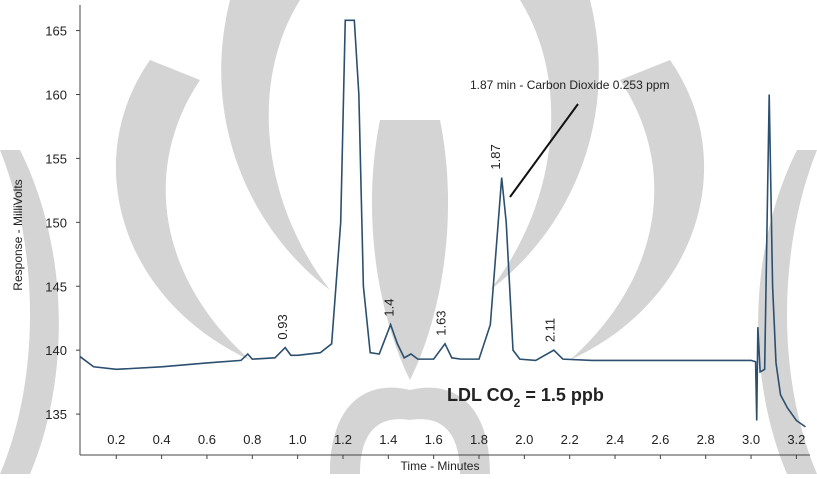 The image size is (817, 479). What do you see at coordinates (569, 85) in the screenshot?
I see `callout-text: 1.87 min - Carbon Dioxide 0.253 ppm` at bounding box center [569, 85].